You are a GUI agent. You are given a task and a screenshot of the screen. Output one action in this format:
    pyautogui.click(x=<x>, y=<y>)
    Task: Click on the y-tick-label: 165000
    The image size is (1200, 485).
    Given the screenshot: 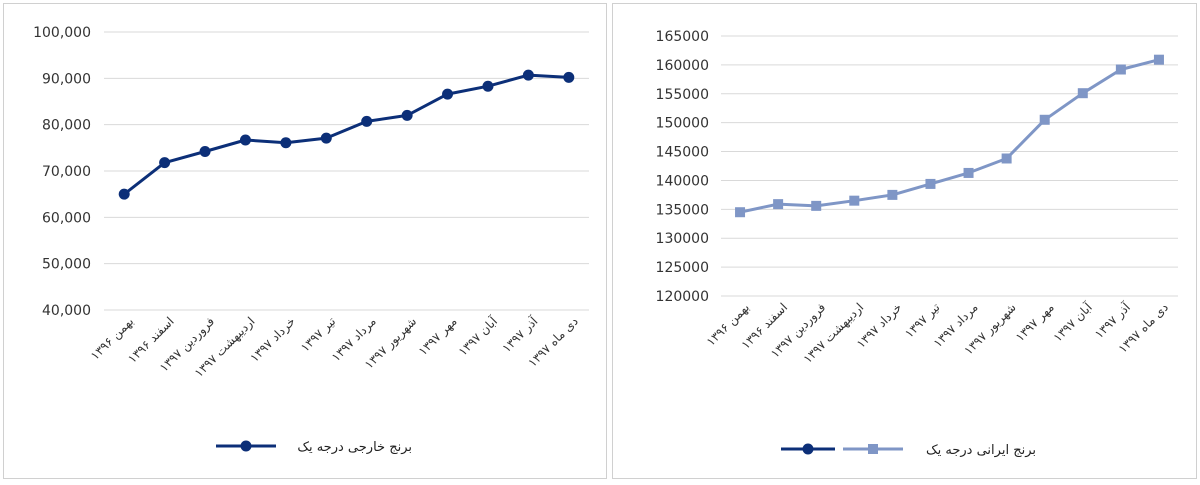 What is the action you would take?
    pyautogui.click(x=682, y=37)
    